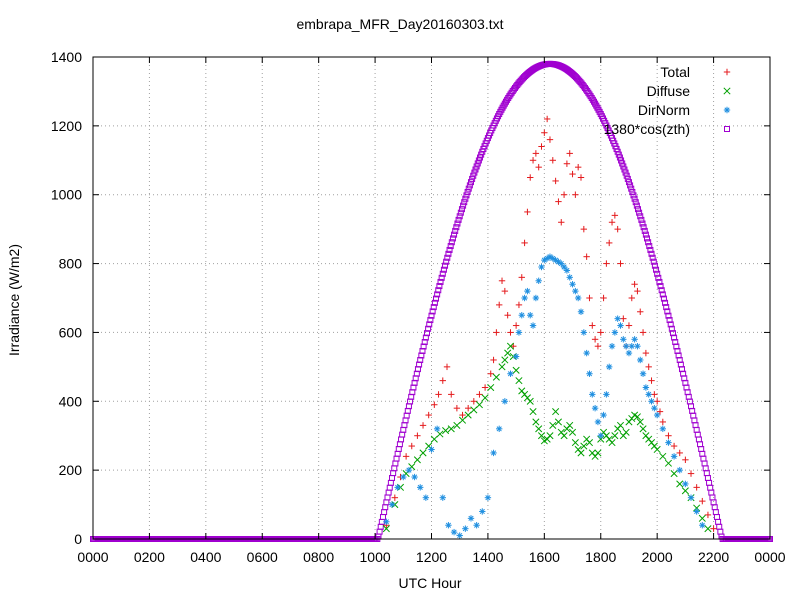  Describe the element at coordinates (71, 401) in the screenshot. I see `y-tick-label: 400` at that location.